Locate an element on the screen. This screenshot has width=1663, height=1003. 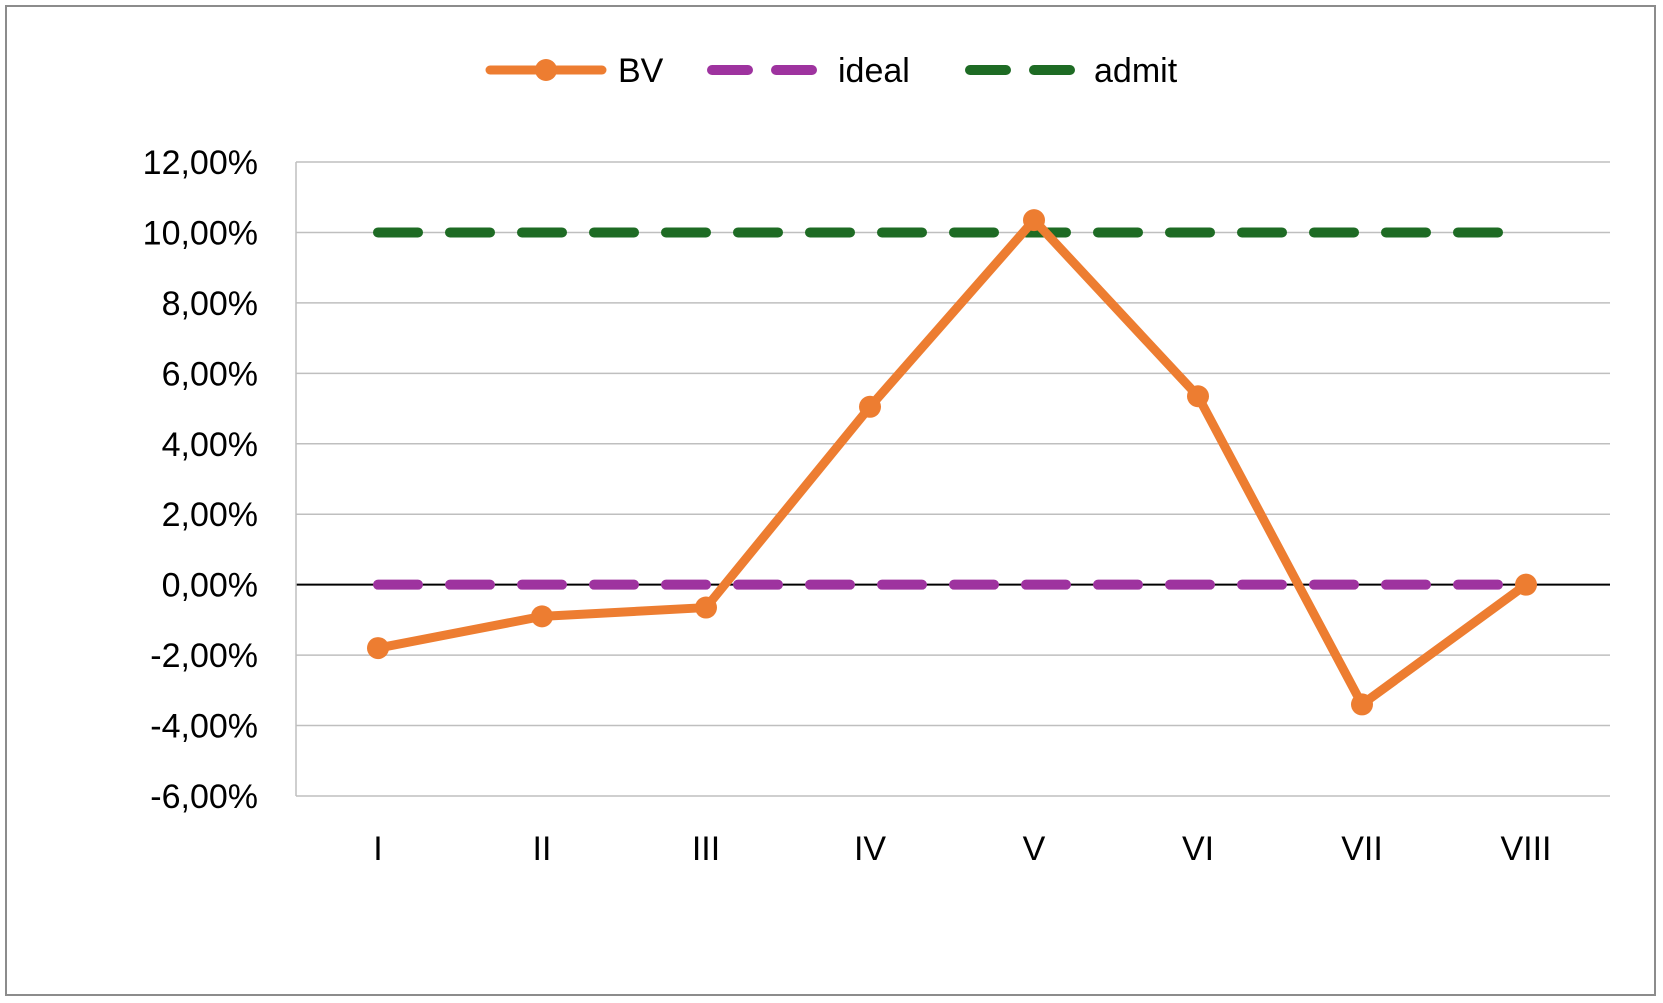
legend: BV ideal admit is located at coordinates (831, 71).